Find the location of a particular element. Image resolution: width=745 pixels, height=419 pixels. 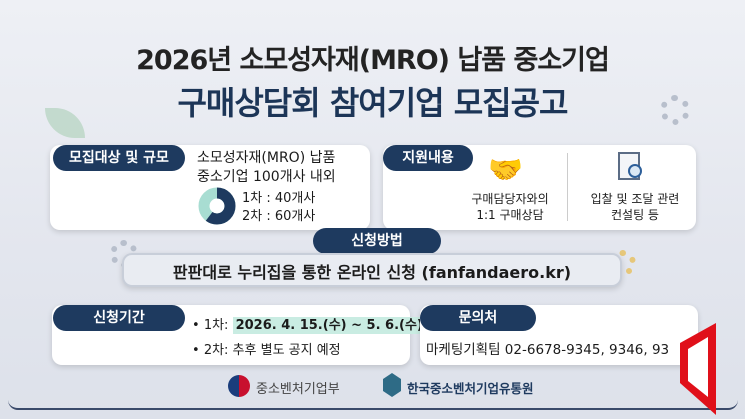

divider is located at coordinates (567, 187).